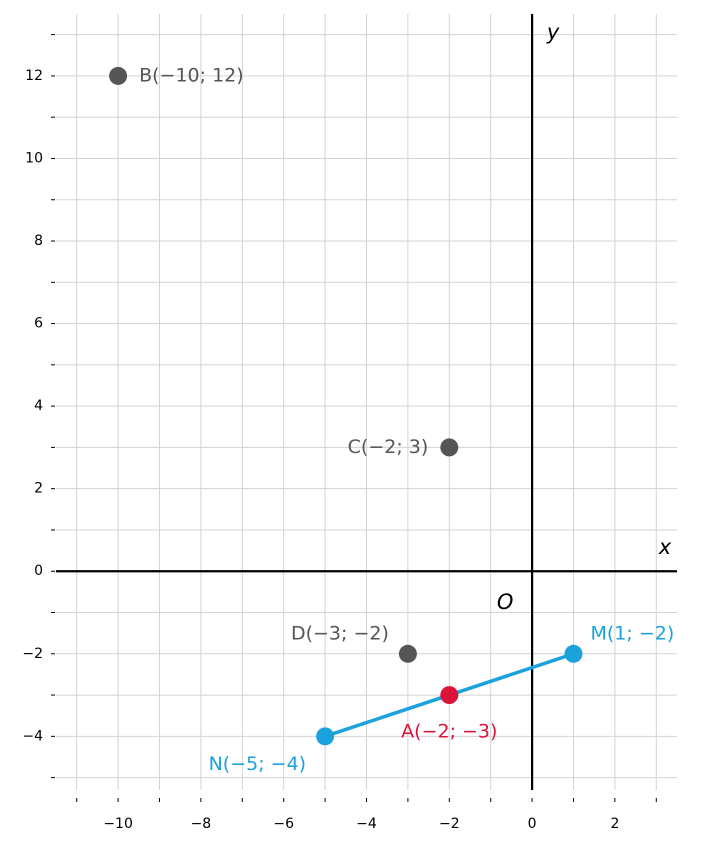 This screenshot has width=706, height=852. What do you see at coordinates (118, 824) in the screenshot?
I see `x-tick-label: −10` at bounding box center [118, 824].